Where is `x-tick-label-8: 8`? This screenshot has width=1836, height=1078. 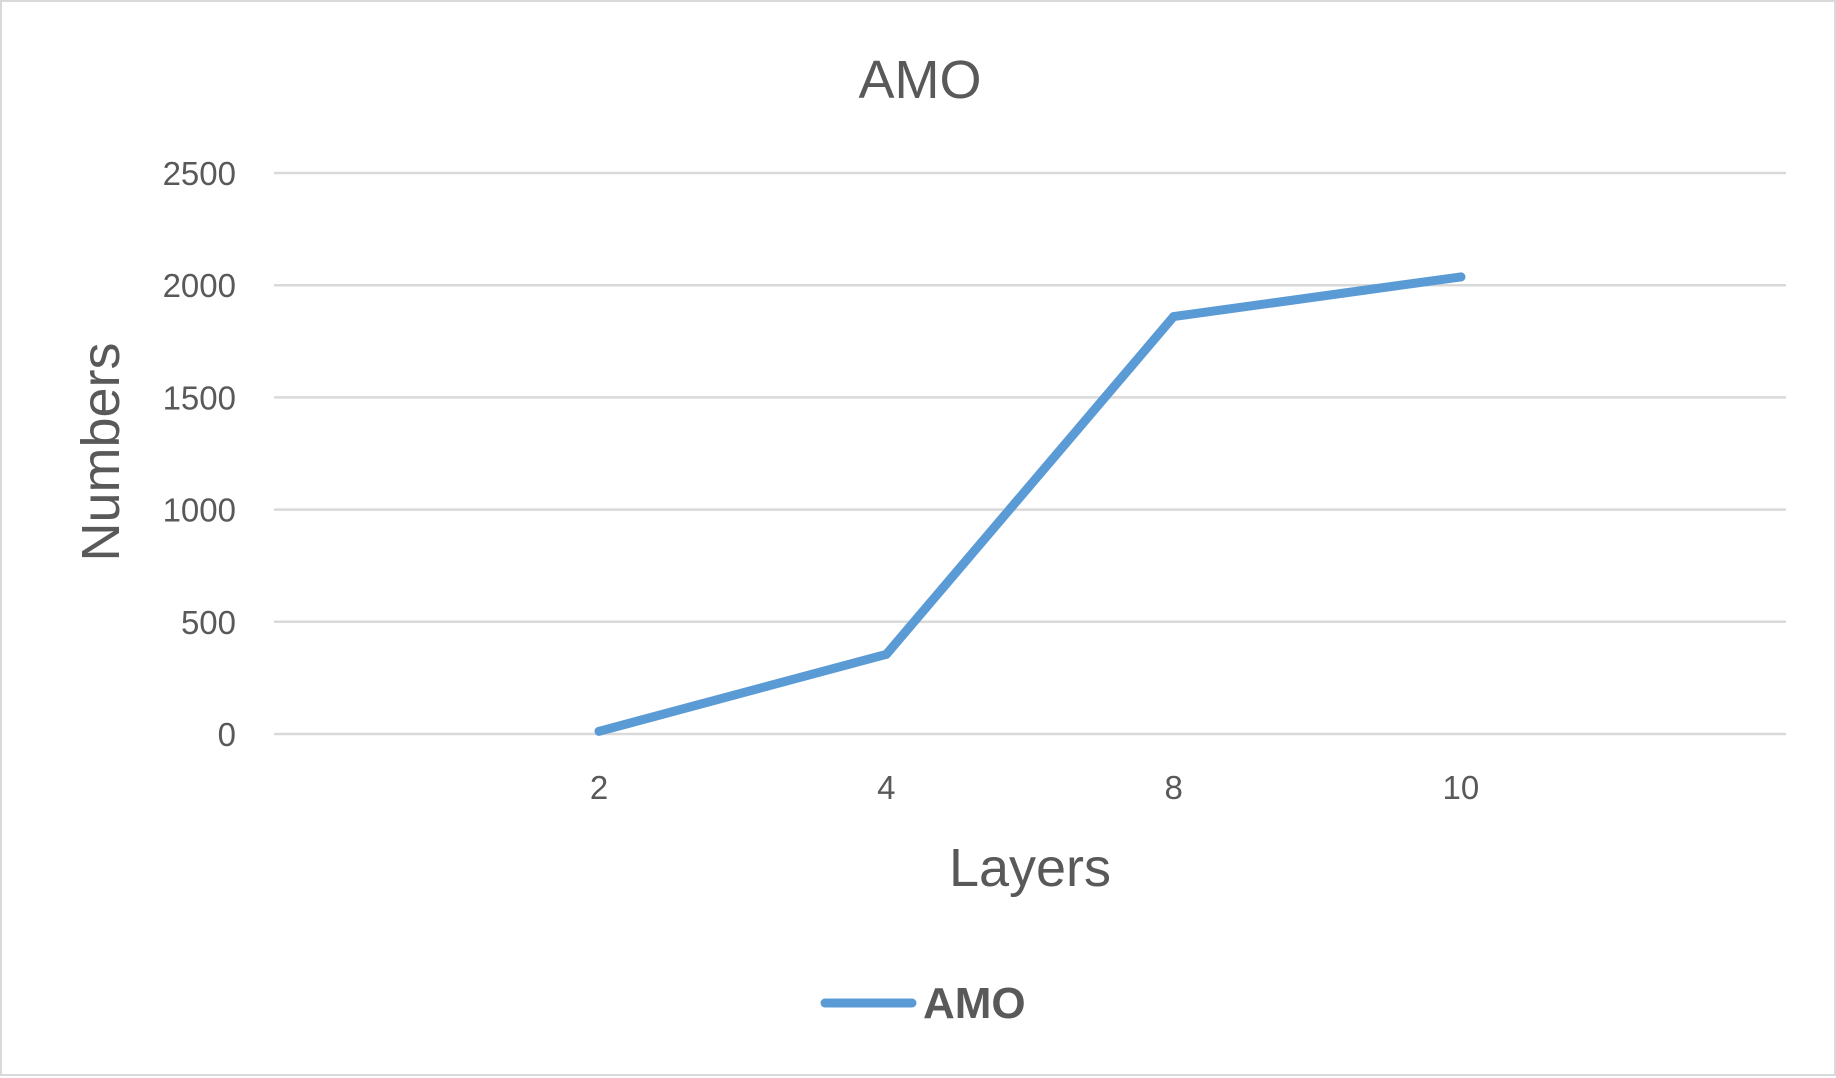 x-tick-label-8: 8 is located at coordinates (1173, 787).